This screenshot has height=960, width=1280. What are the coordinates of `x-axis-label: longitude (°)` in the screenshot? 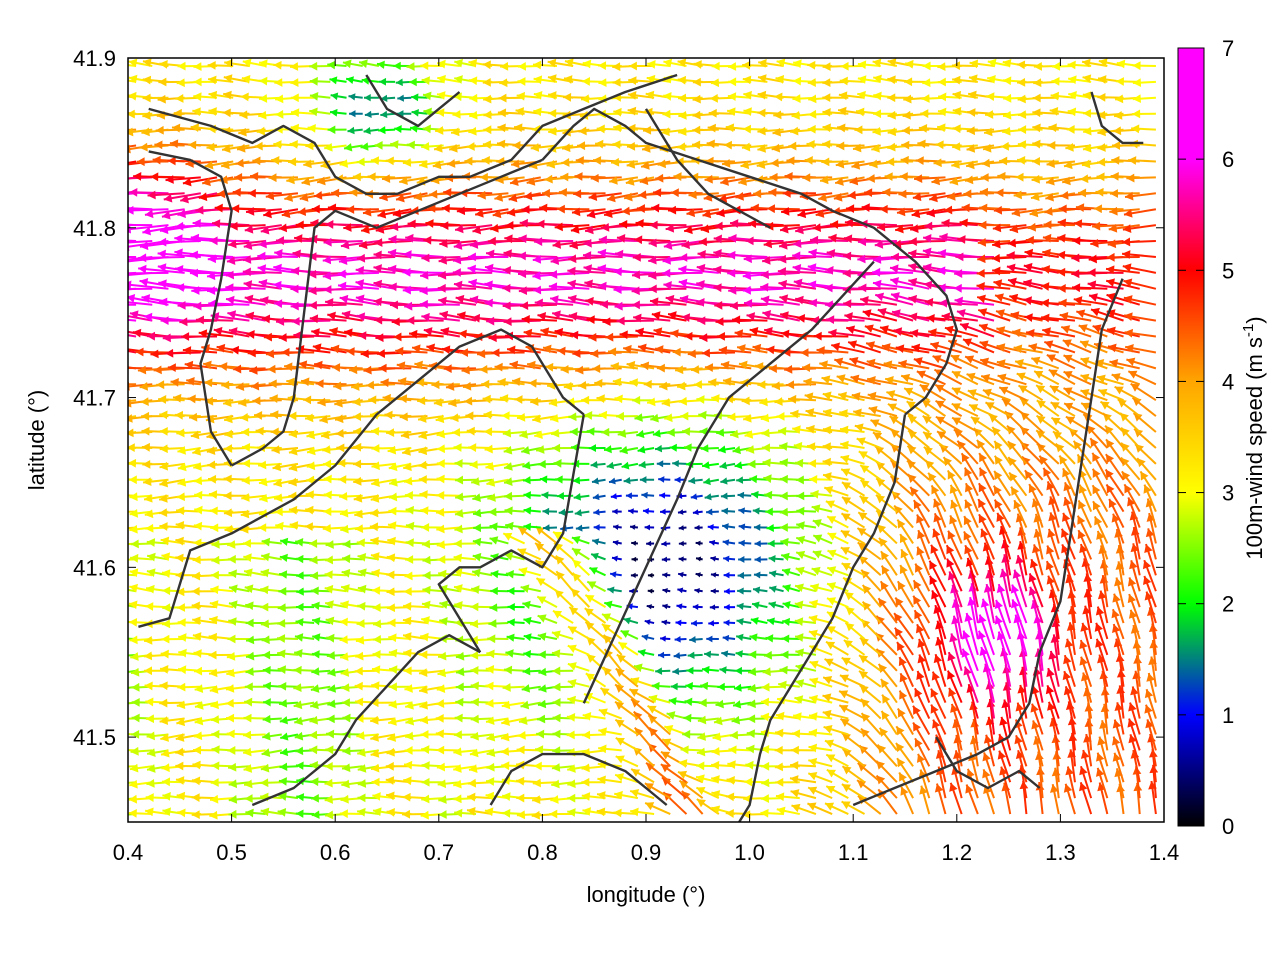 It's located at (646, 894).